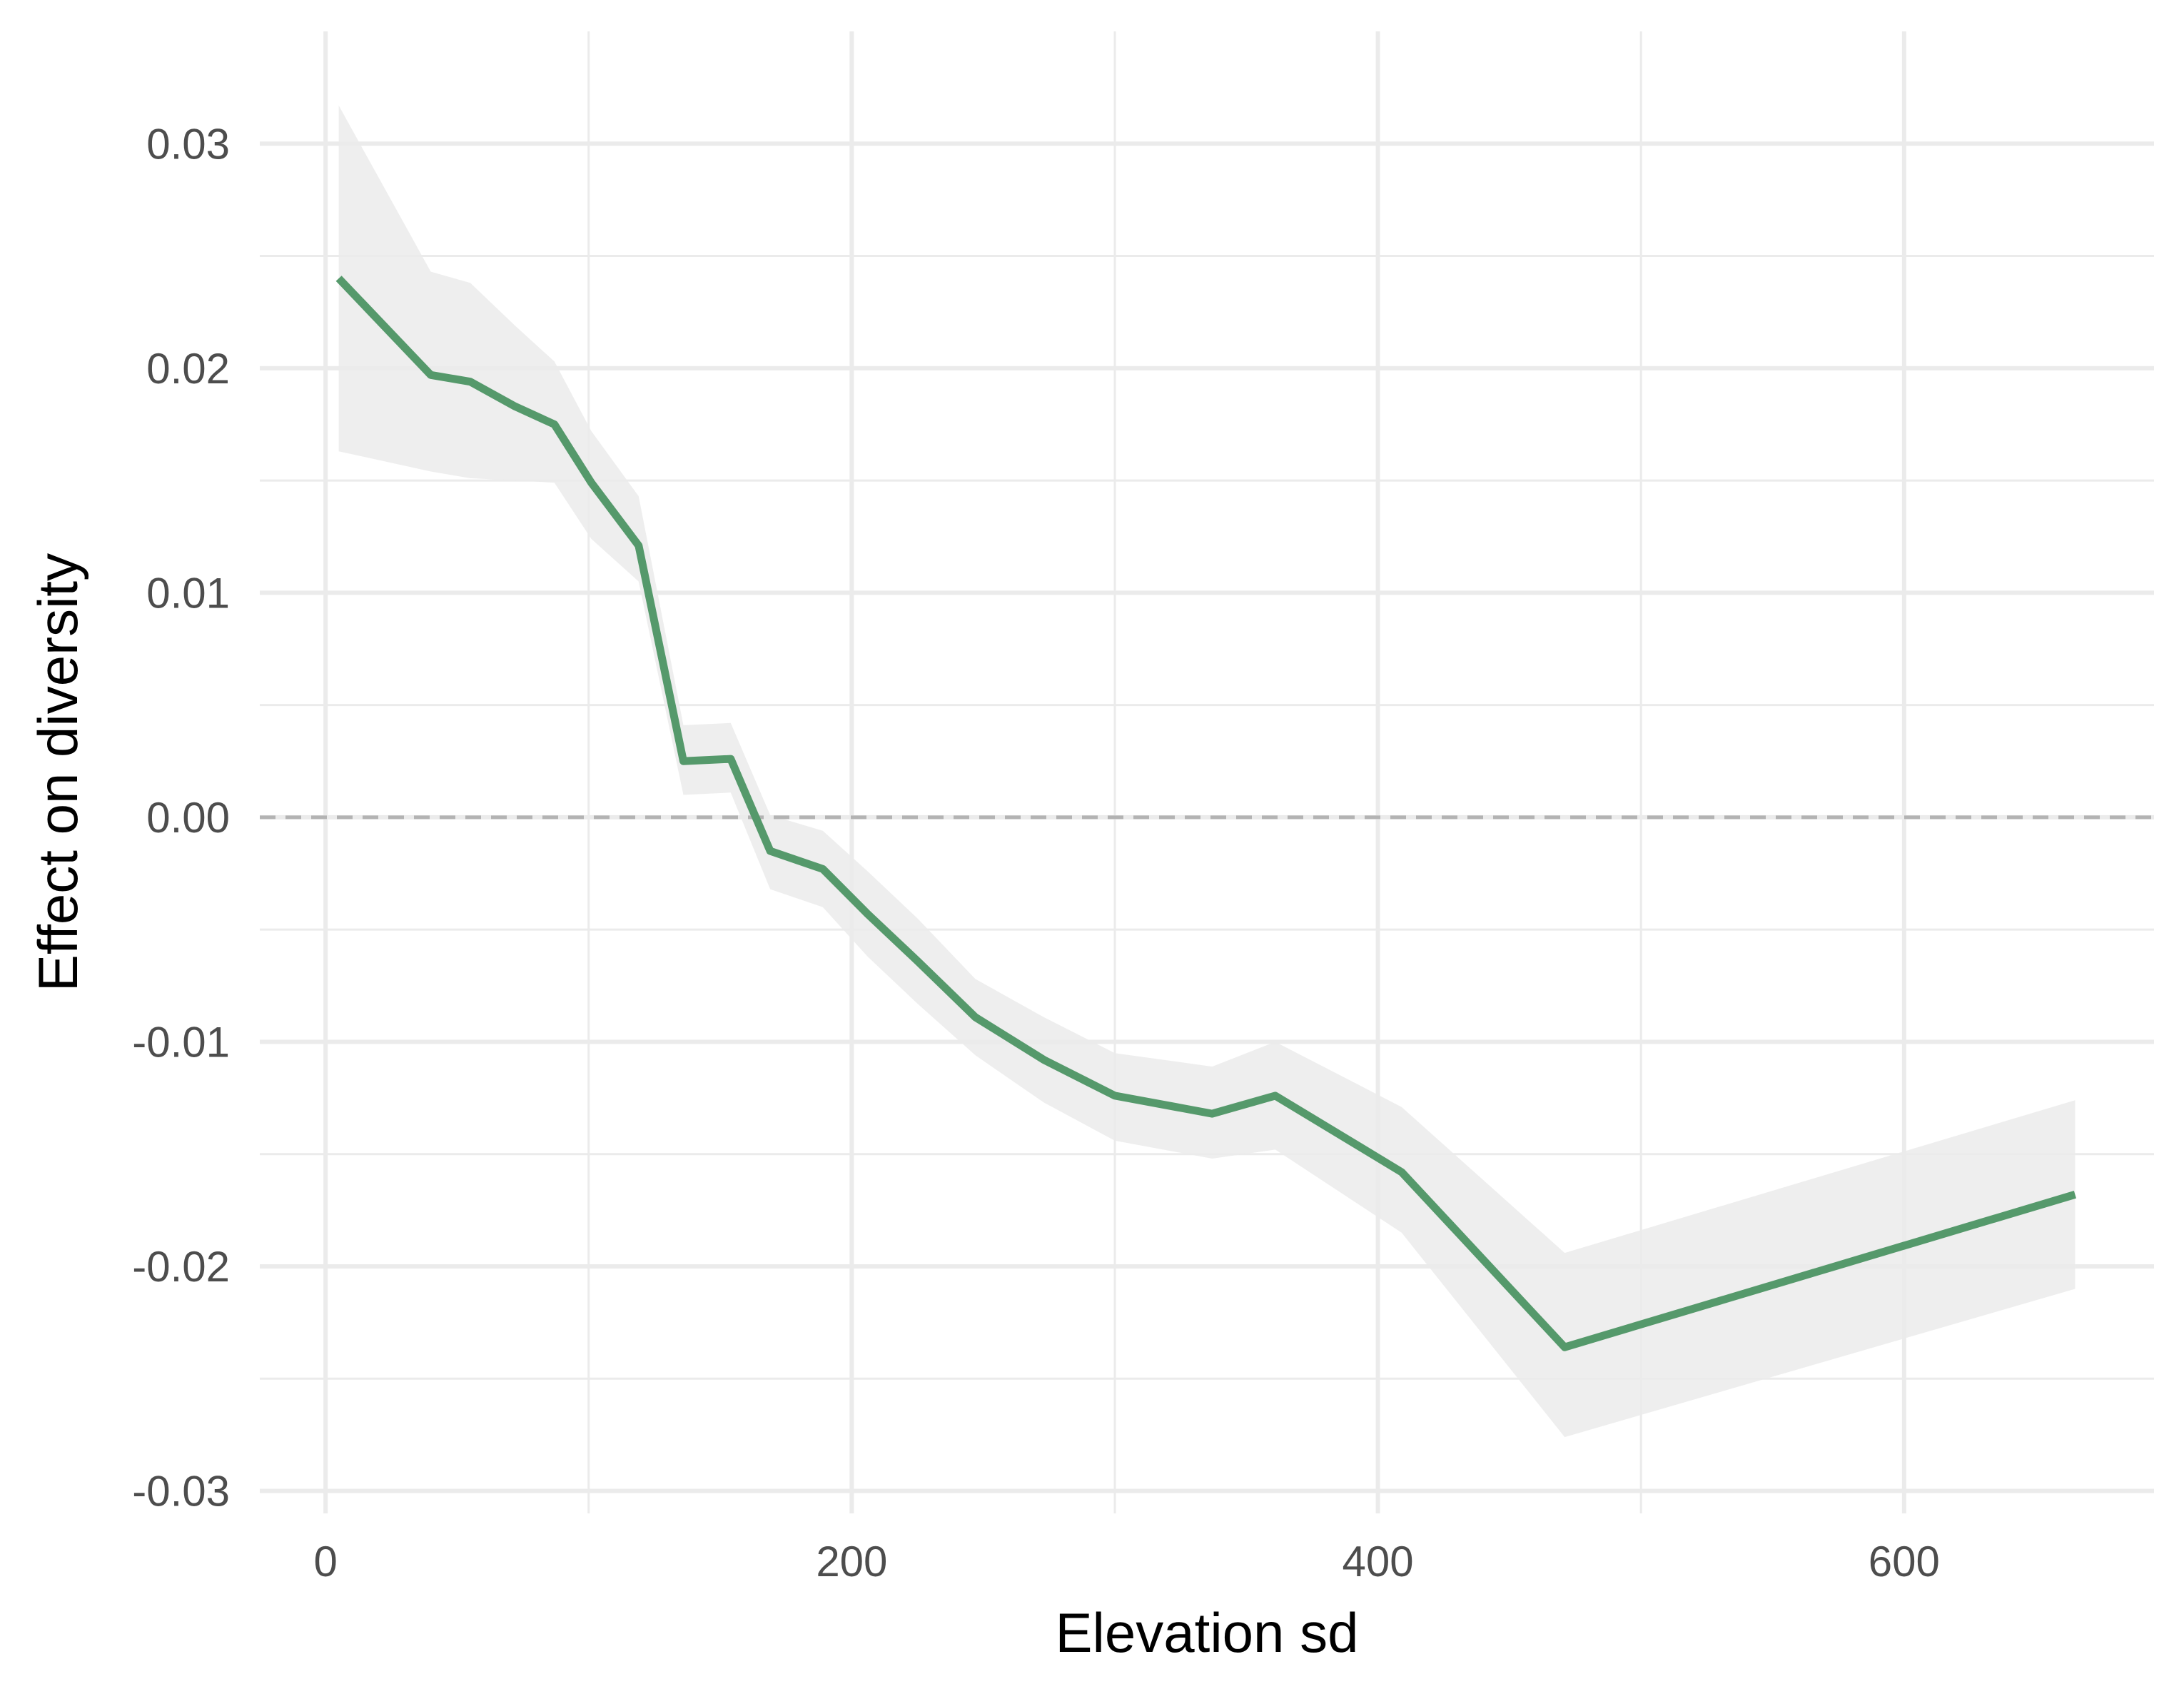 This screenshot has height=1699, width=2184. I want to click on y-tick-label: 0.01, so click(188, 593).